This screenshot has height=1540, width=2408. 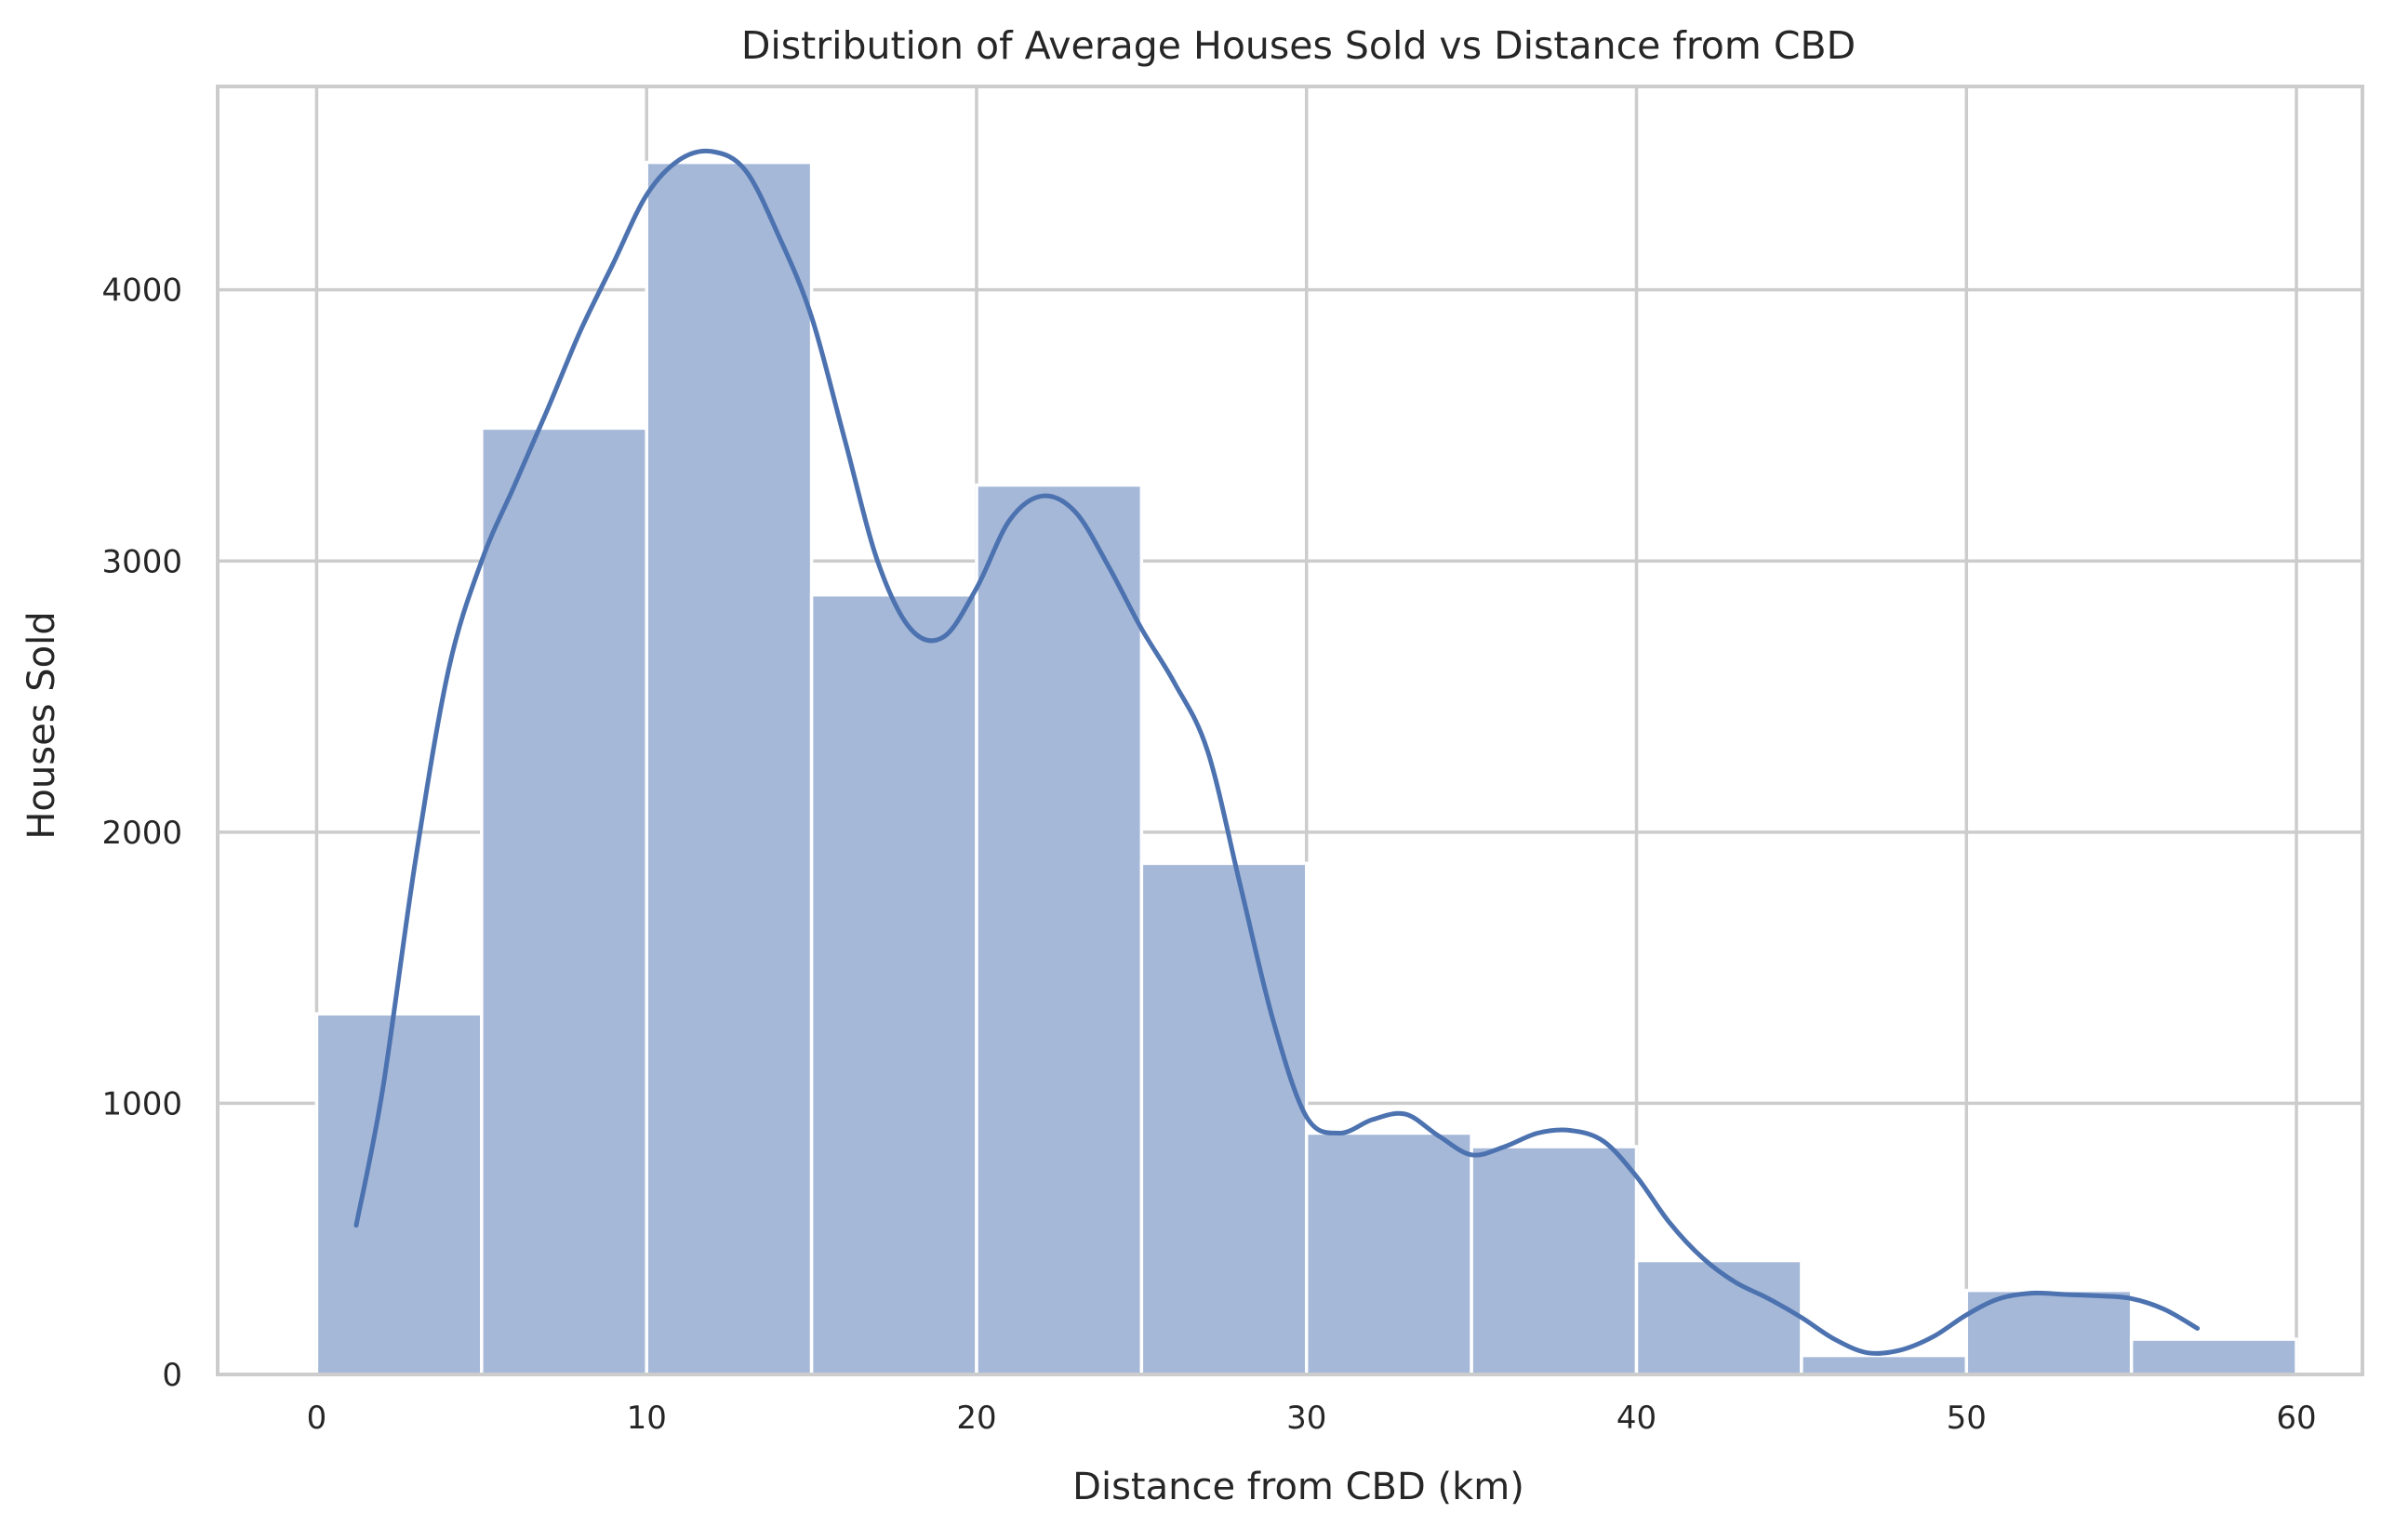 I want to click on y-tick-label: 1000, so click(x=142, y=1103).